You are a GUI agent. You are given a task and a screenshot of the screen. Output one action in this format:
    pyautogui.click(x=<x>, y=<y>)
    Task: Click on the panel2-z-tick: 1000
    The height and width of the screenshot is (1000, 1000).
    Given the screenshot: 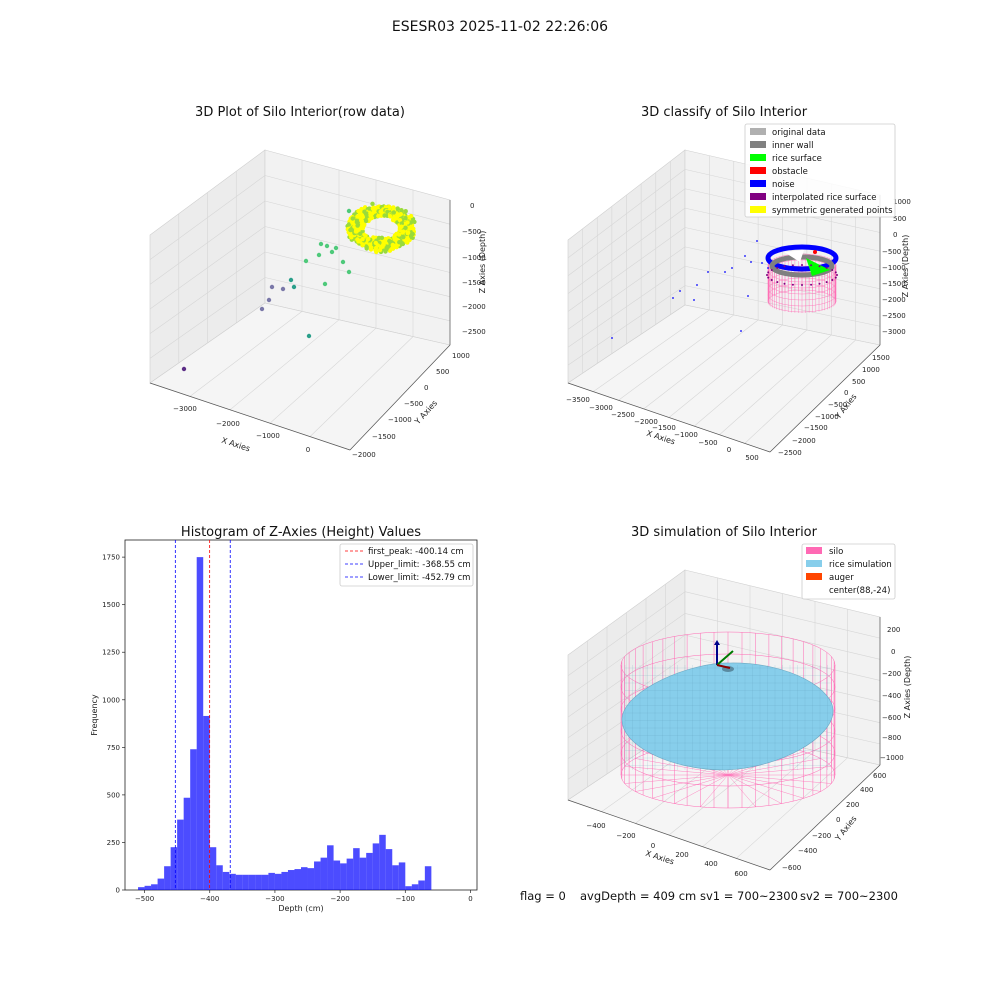 What is the action you would take?
    pyautogui.click(x=902, y=202)
    